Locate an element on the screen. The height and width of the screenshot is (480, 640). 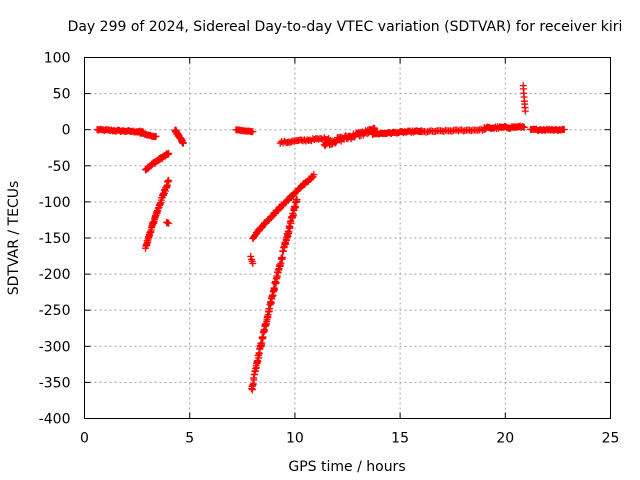
y-tick-label: -350 is located at coordinates (55, 383).